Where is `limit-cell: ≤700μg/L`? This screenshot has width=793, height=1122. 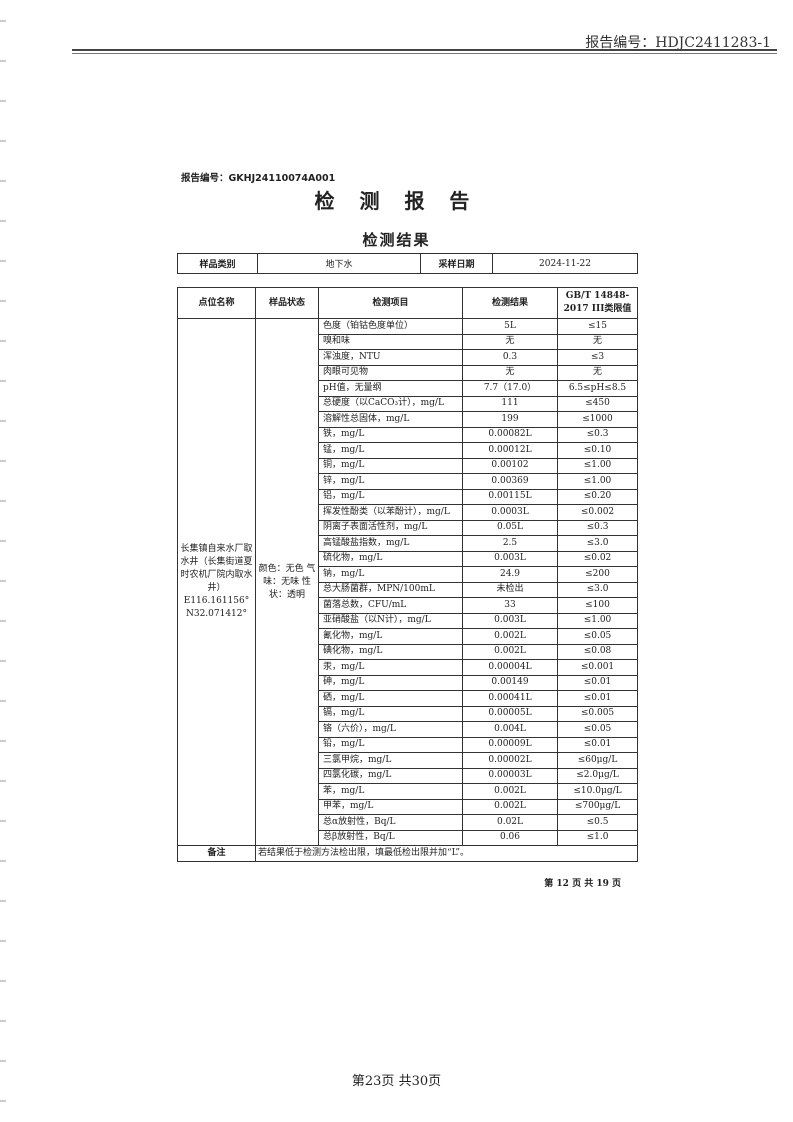 limit-cell: ≤700μg/L is located at coordinates (597, 806).